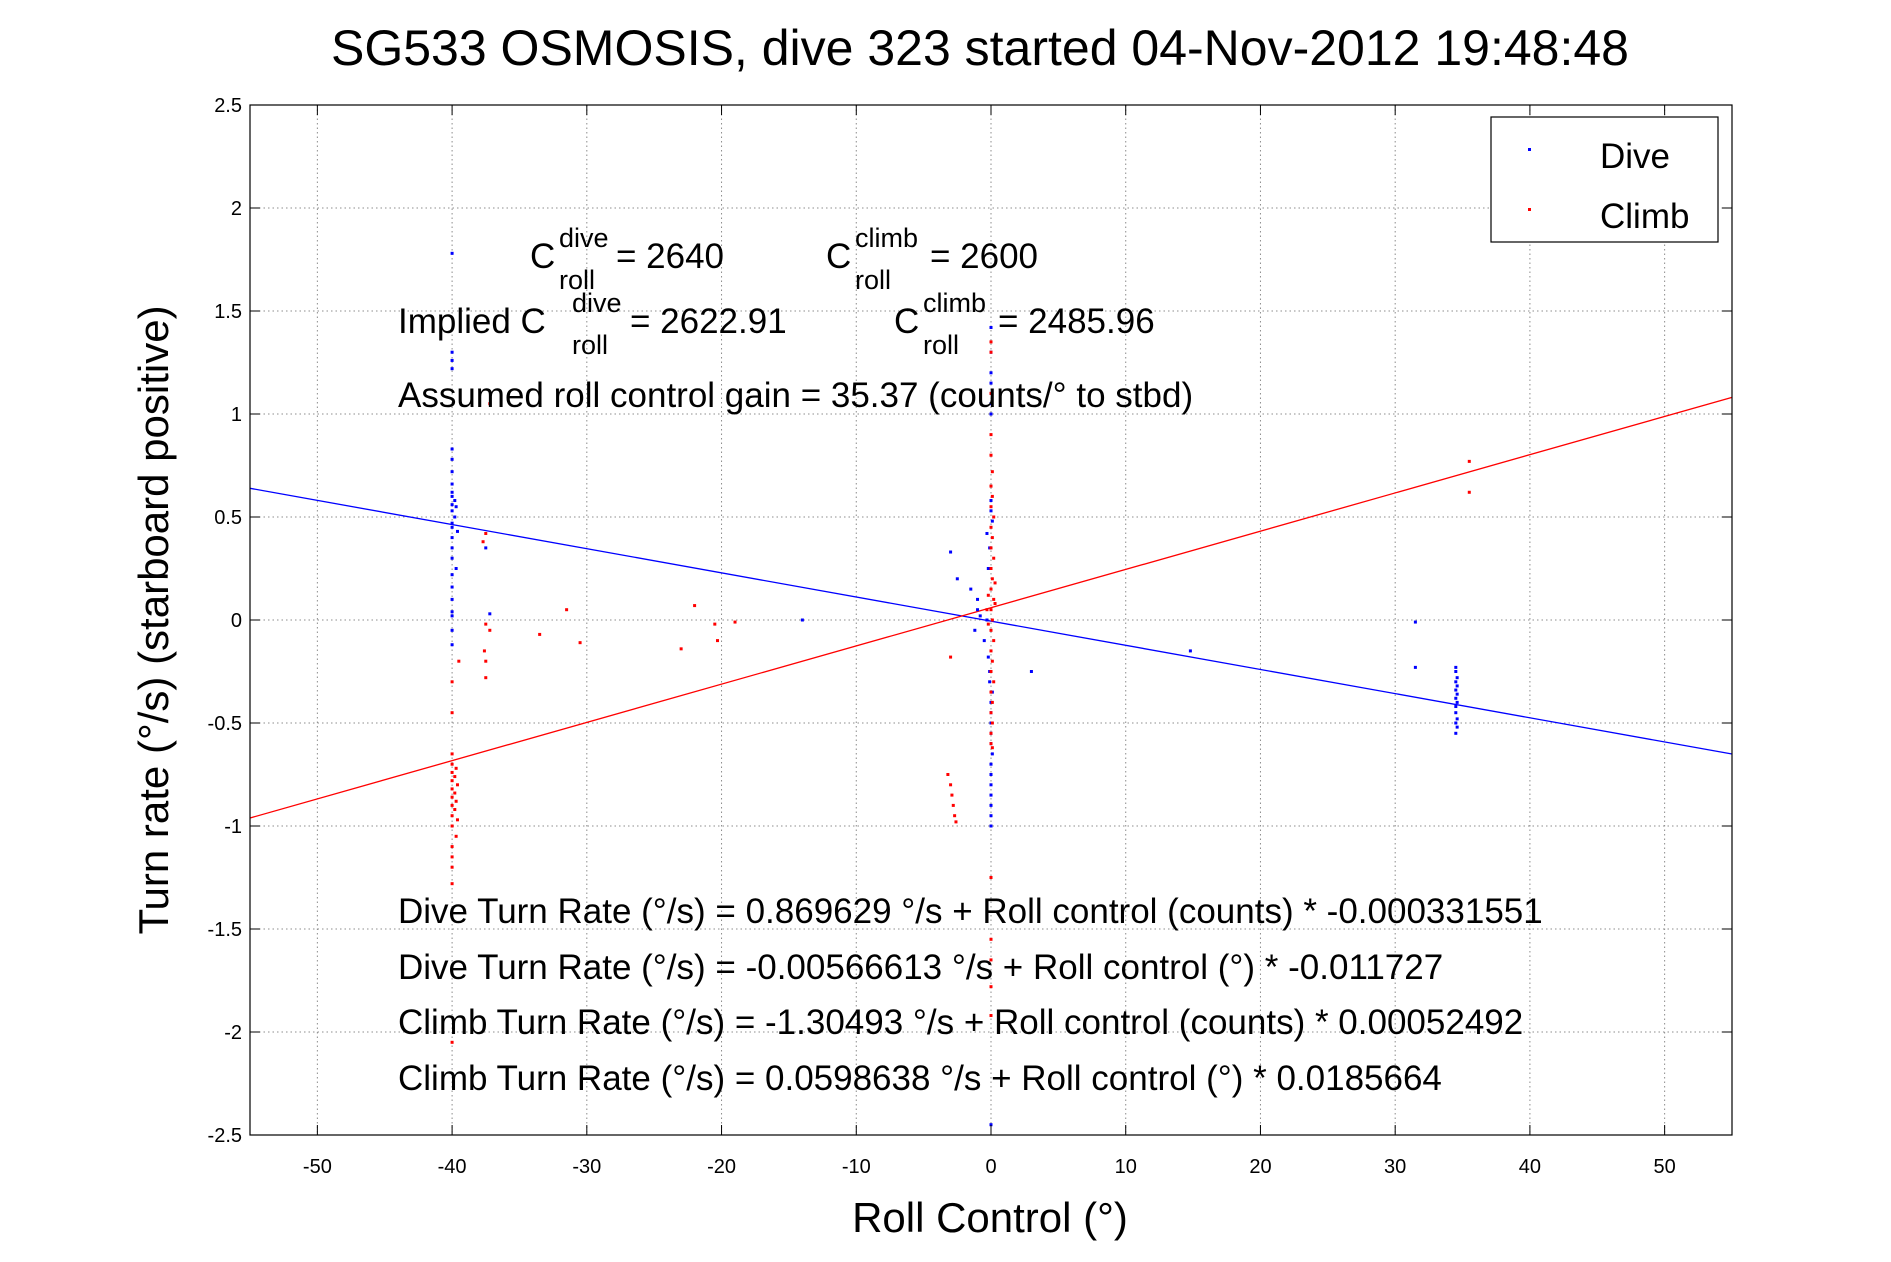 This screenshot has height=1262, width=1891. I want to click on y-tick-label: -0.5, so click(225, 724).